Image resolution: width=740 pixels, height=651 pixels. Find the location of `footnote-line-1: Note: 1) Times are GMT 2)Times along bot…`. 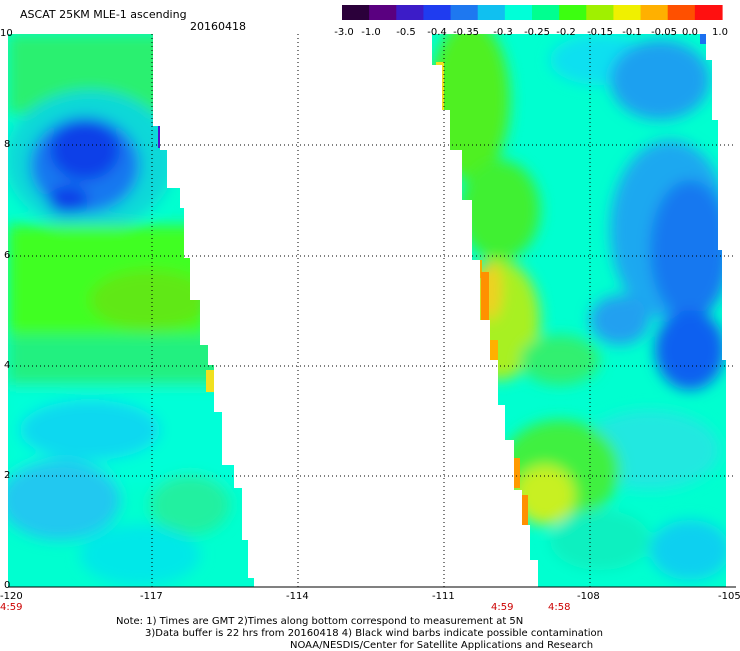

footnote-line-1: Note: 1) Times are GMT 2)Times along bot… is located at coordinates (320, 621).